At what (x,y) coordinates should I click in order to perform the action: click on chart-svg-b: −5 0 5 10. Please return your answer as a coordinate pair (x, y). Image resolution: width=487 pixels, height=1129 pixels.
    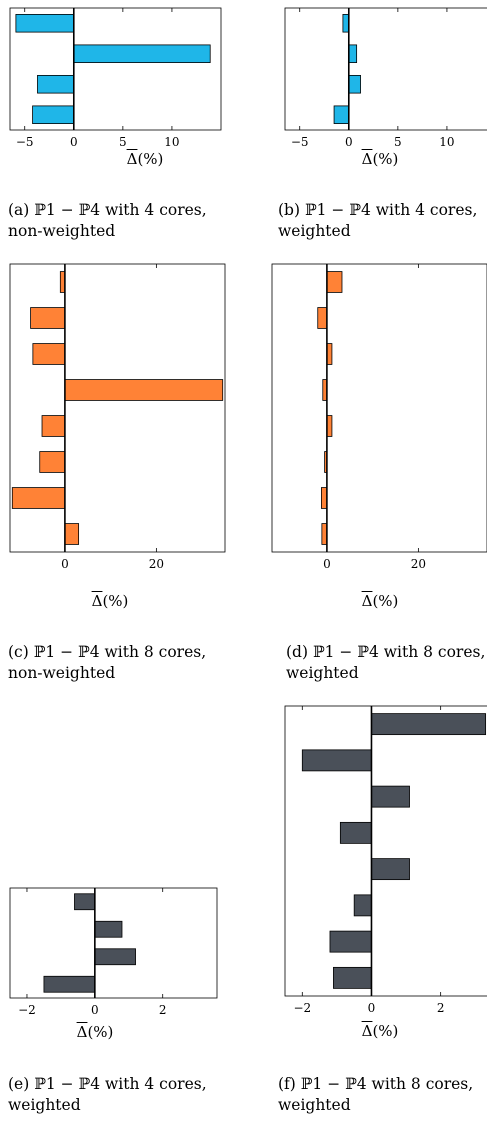
    Looking at the image, I should click on (385, 78).